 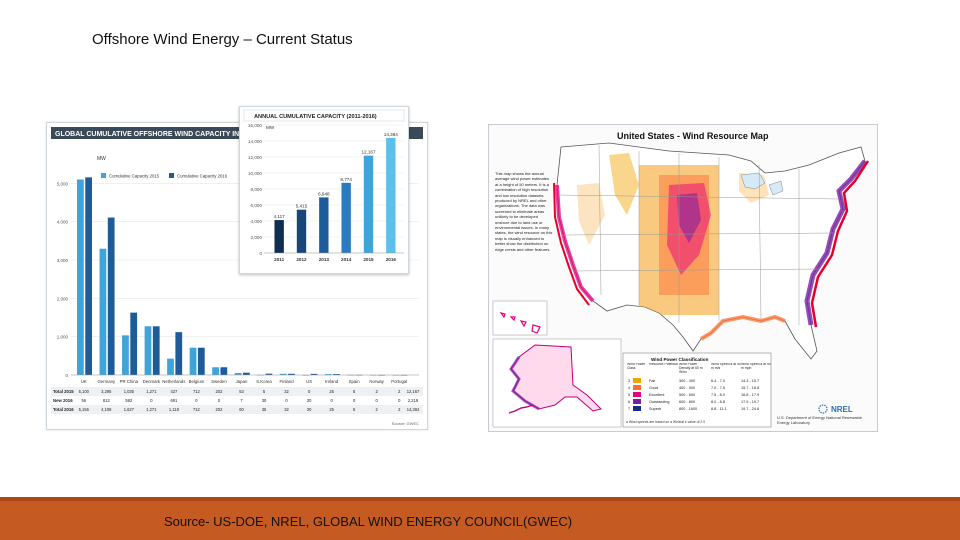 What do you see at coordinates (220, 409) in the screenshot?
I see `table-cell: 202` at bounding box center [220, 409].